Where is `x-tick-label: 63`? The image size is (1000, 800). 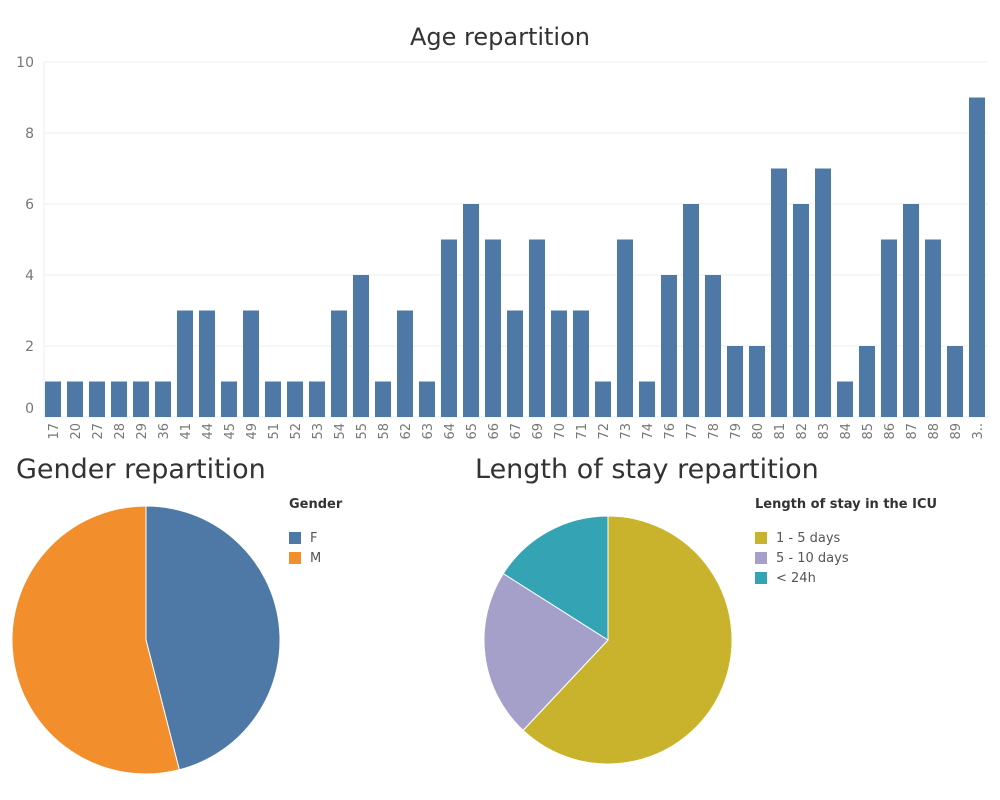 x-tick-label: 63 is located at coordinates (428, 431).